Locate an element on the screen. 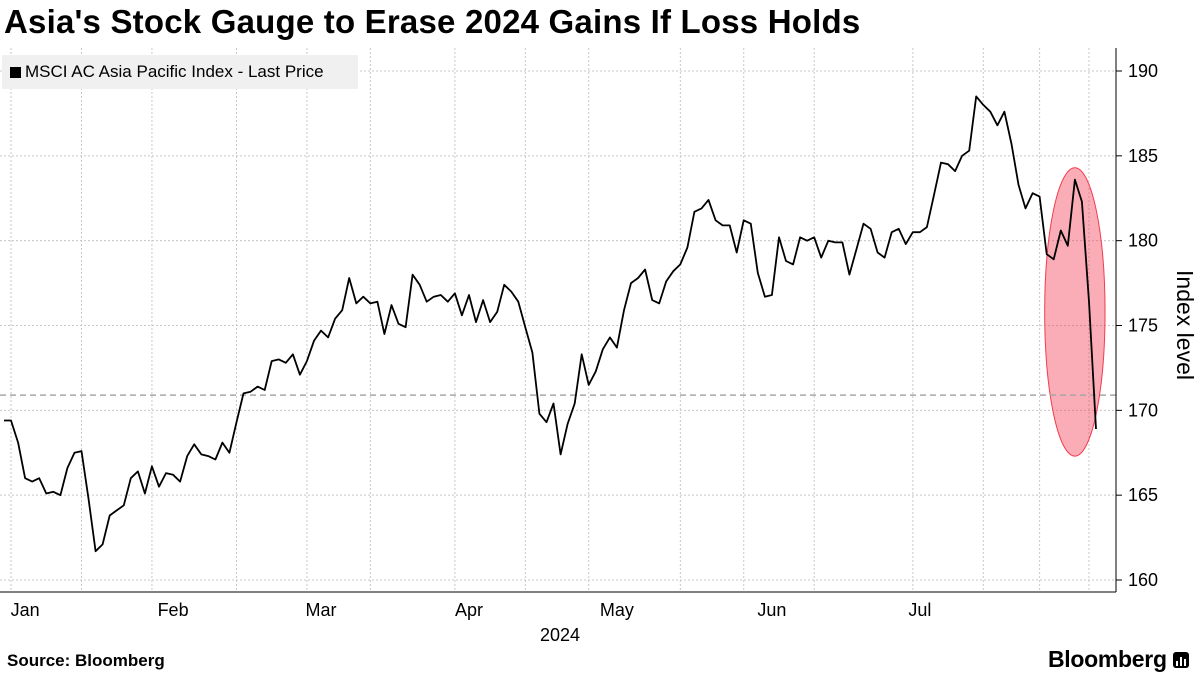 The width and height of the screenshot is (1200, 675). legend-label: MSCI AC Asia Pacific Index - Last Price is located at coordinates (174, 71).